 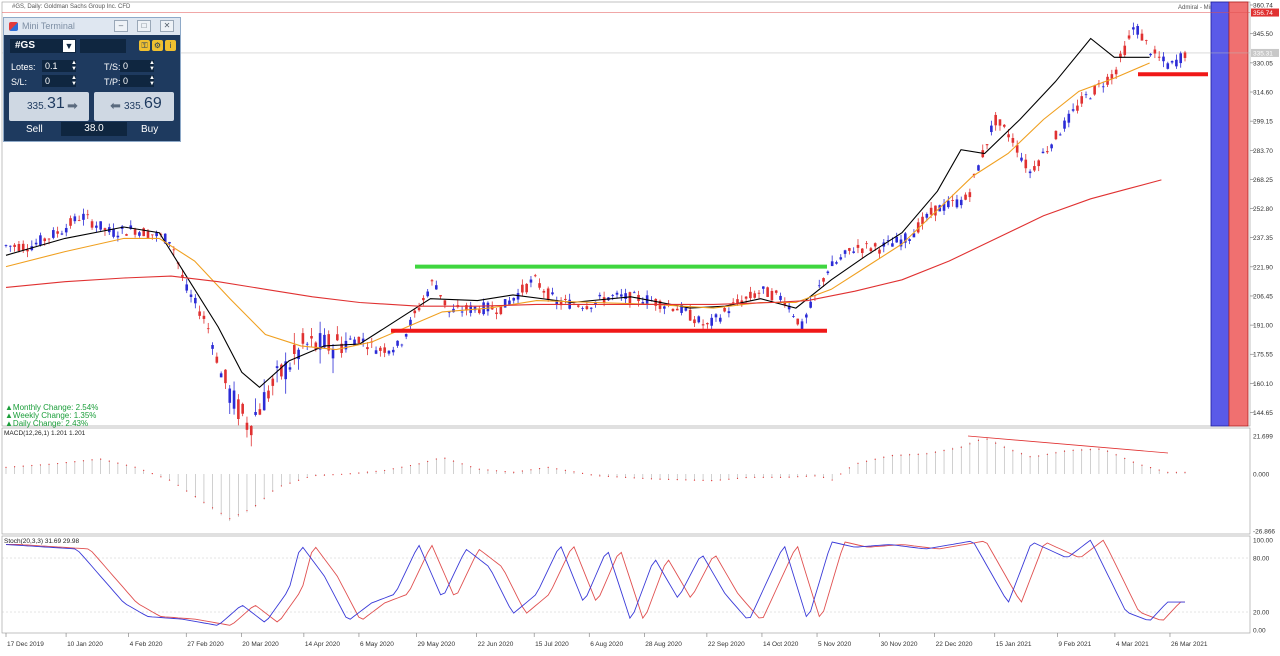 I want to click on price-tick-label: 206.45, so click(x=1263, y=296).